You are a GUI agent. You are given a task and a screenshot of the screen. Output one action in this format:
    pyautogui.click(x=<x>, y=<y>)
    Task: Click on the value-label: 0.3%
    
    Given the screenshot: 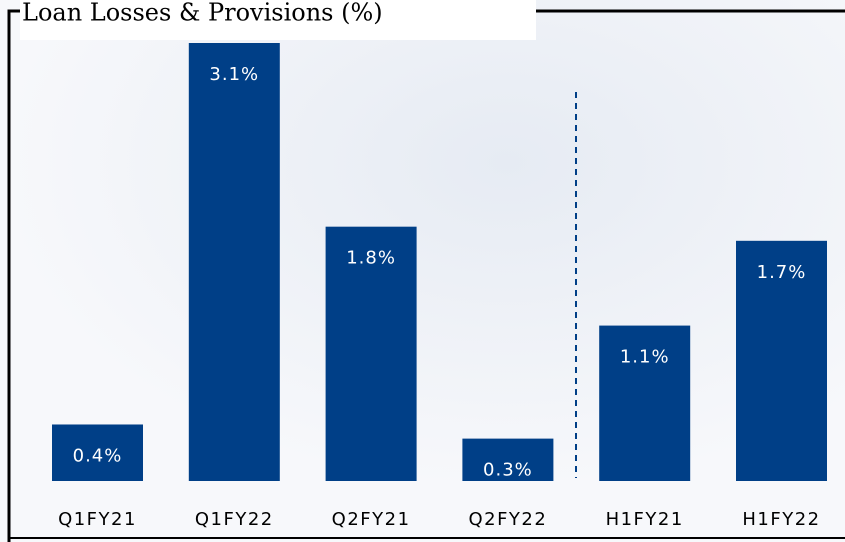 What is the action you would take?
    pyautogui.click(x=508, y=470)
    